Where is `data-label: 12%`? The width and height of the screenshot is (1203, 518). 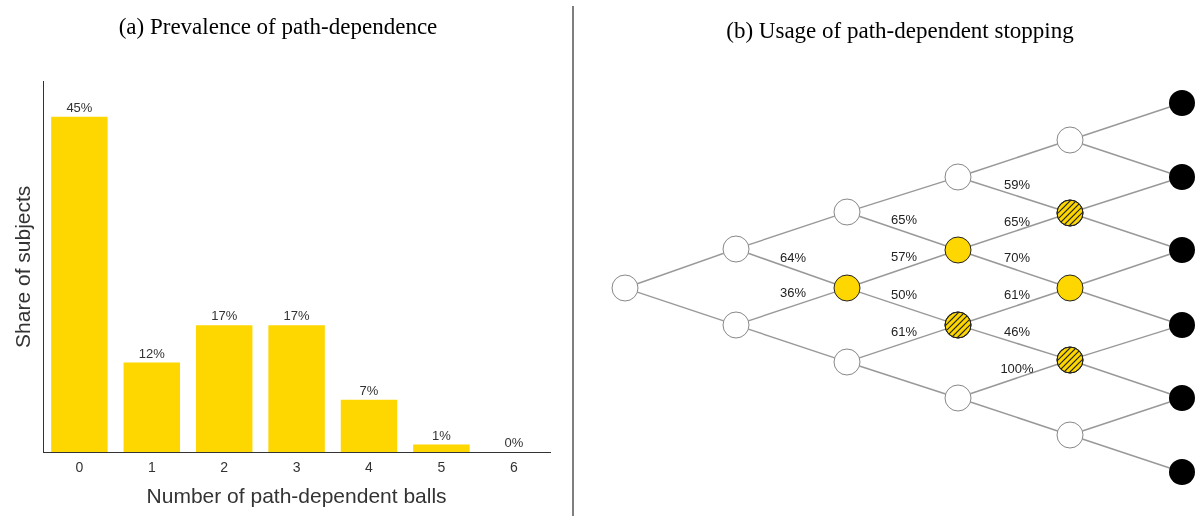 data-label: 12% is located at coordinates (152, 353).